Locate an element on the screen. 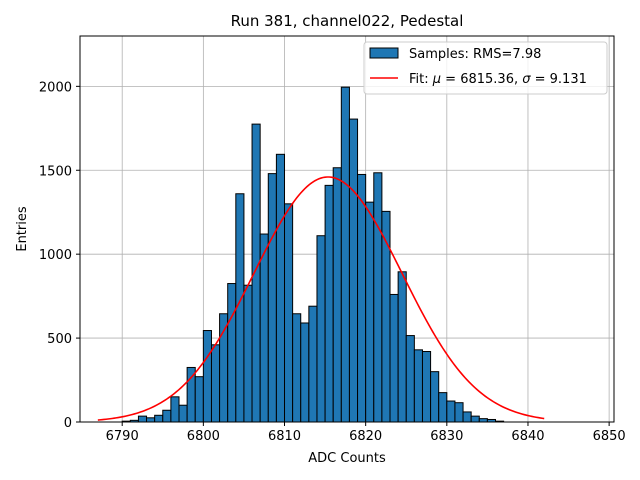 The height and width of the screenshot is (480, 640). y-tick-label: 0 is located at coordinates (68, 423).